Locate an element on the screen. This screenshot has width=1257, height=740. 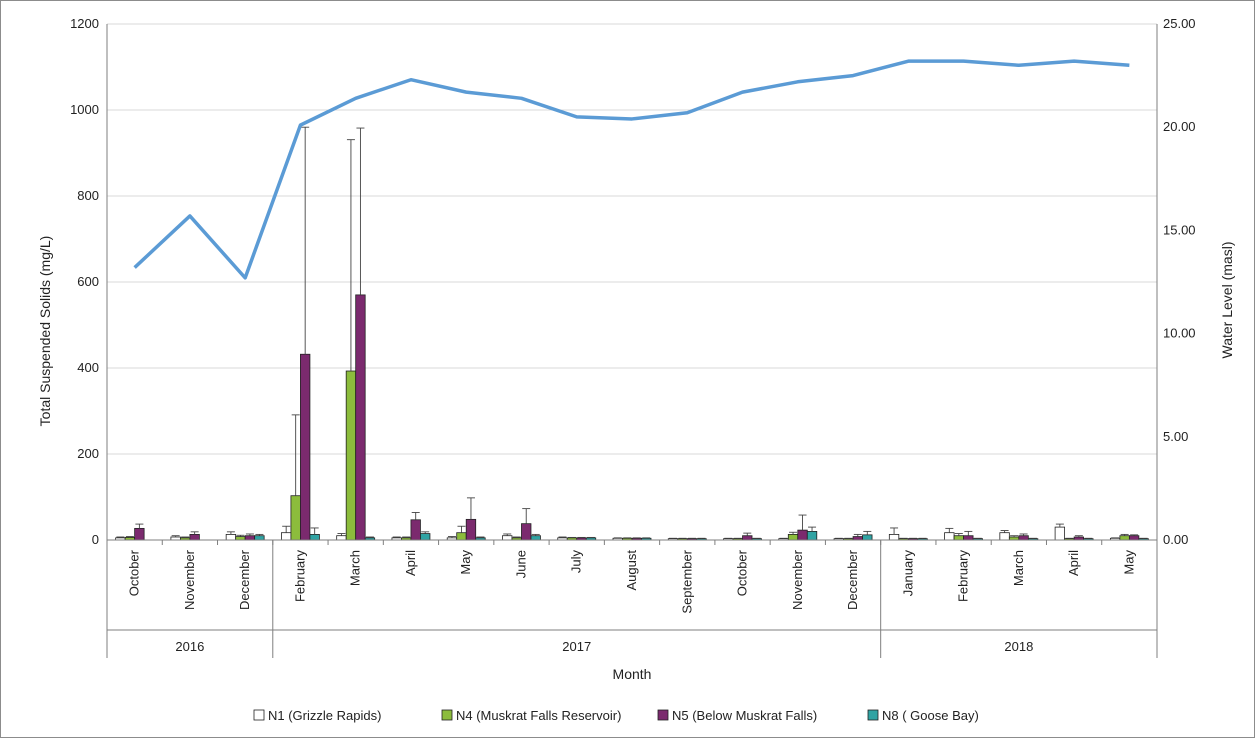
y-tick-label: 800 is located at coordinates (88, 195).